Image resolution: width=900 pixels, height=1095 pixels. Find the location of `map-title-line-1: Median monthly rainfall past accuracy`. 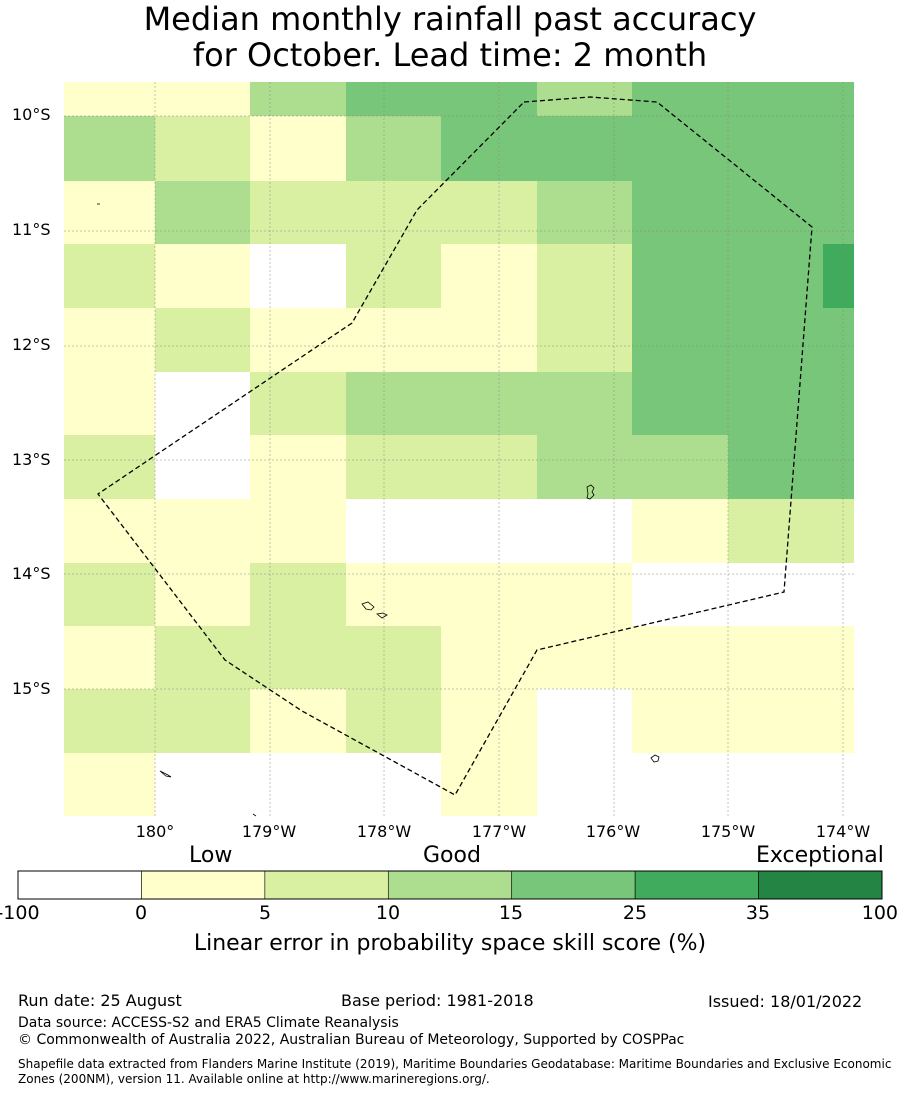

map-title-line-1: Median monthly rainfall past accuracy is located at coordinates (450, 19).